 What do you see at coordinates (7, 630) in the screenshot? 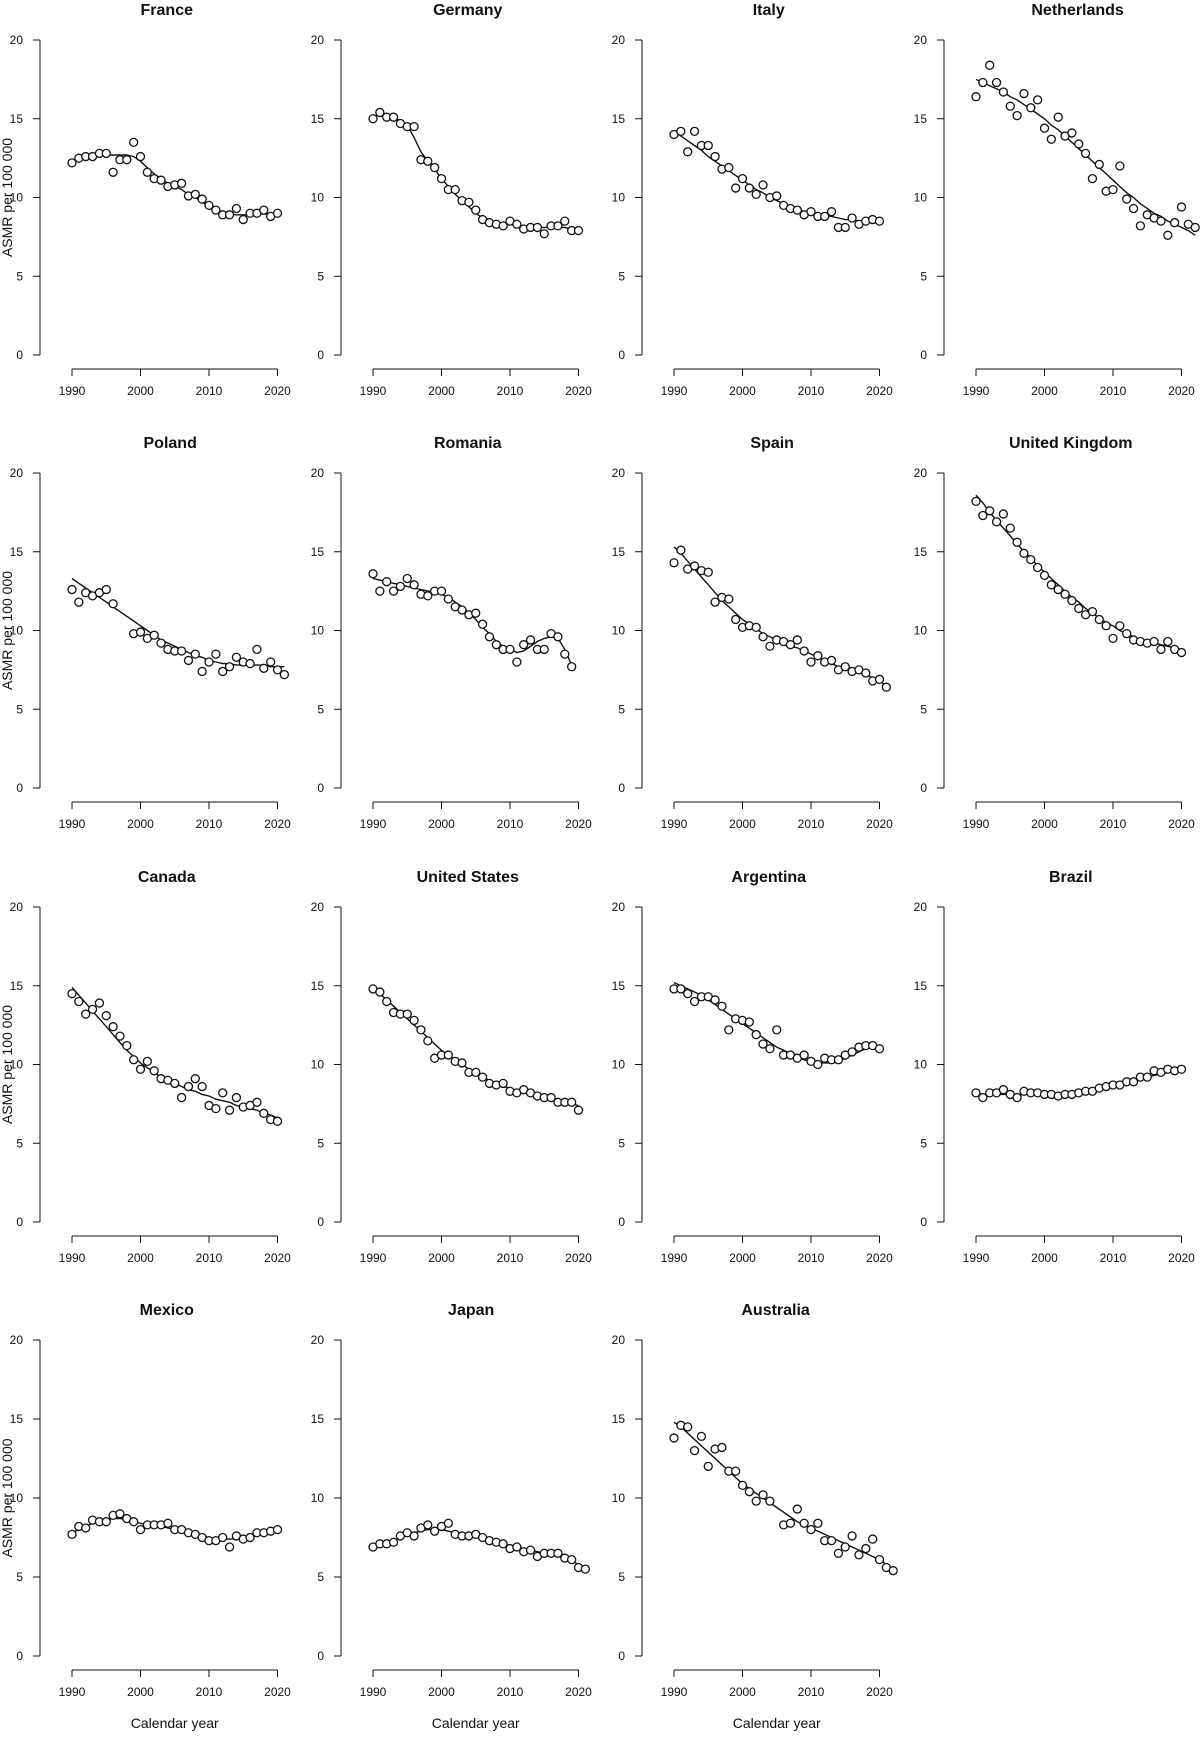
I see `y-axis-label: ASMR per 100 000` at bounding box center [7, 630].